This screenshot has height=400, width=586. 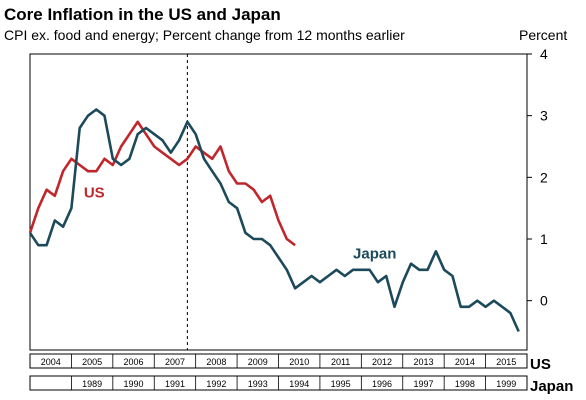 What do you see at coordinates (299, 362) in the screenshot?
I see `x-tick-label: 2010` at bounding box center [299, 362].